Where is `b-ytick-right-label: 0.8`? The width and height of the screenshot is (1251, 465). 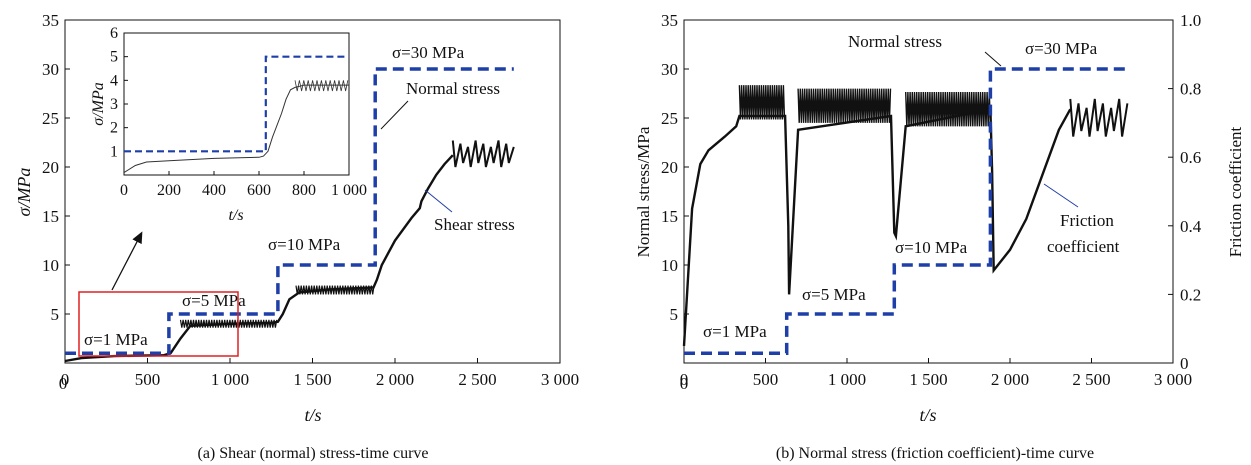 b-ytick-right-label: 0.8 is located at coordinates (1190, 89).